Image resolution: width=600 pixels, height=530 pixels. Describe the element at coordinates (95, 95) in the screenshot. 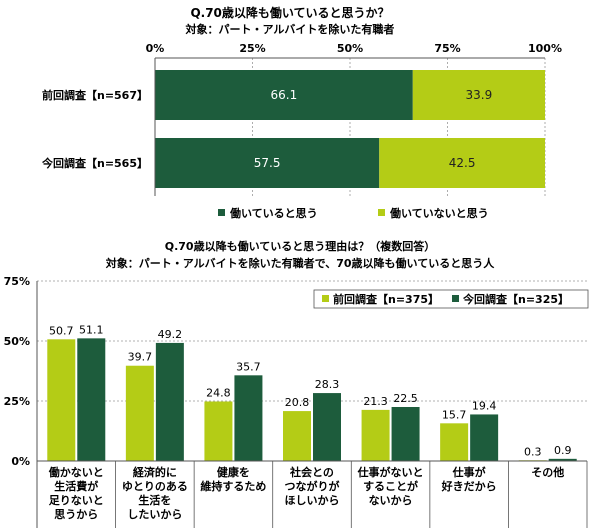

I see `chart1-category-label: 前回調査【n=567】` at that location.